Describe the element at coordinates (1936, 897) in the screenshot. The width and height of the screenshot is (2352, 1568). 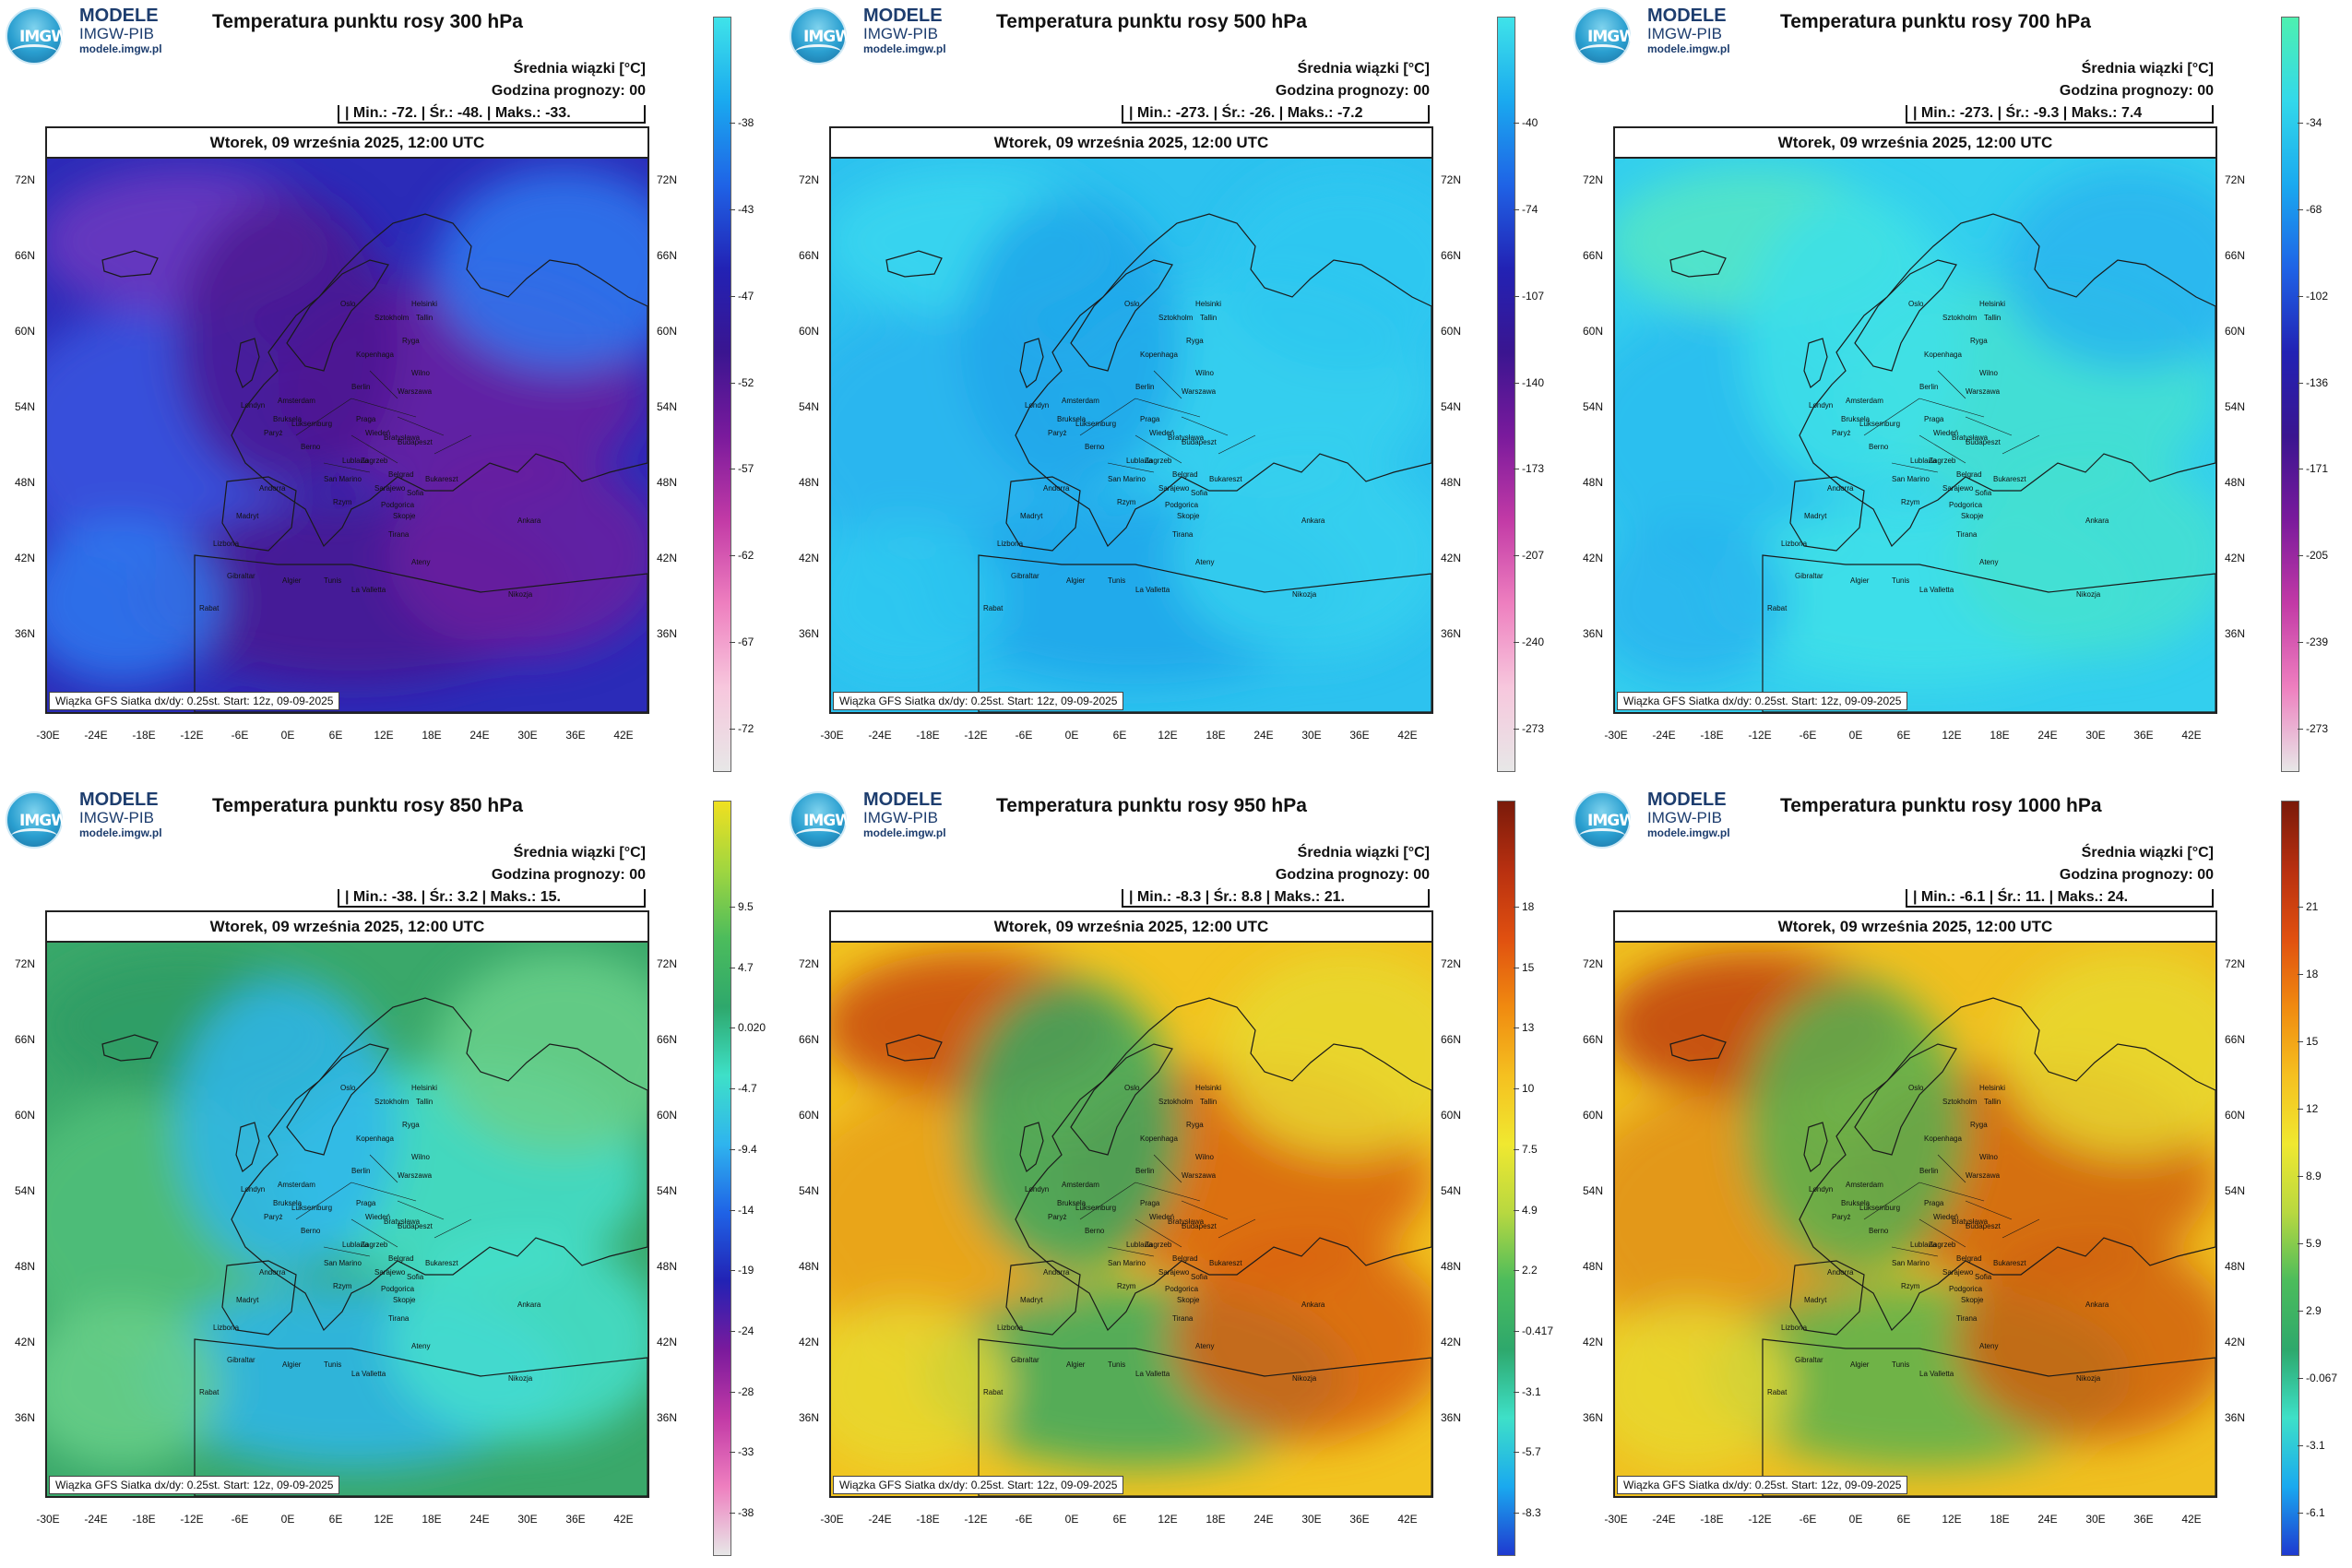
I see `stat-min-label: | Min.:` at that location.